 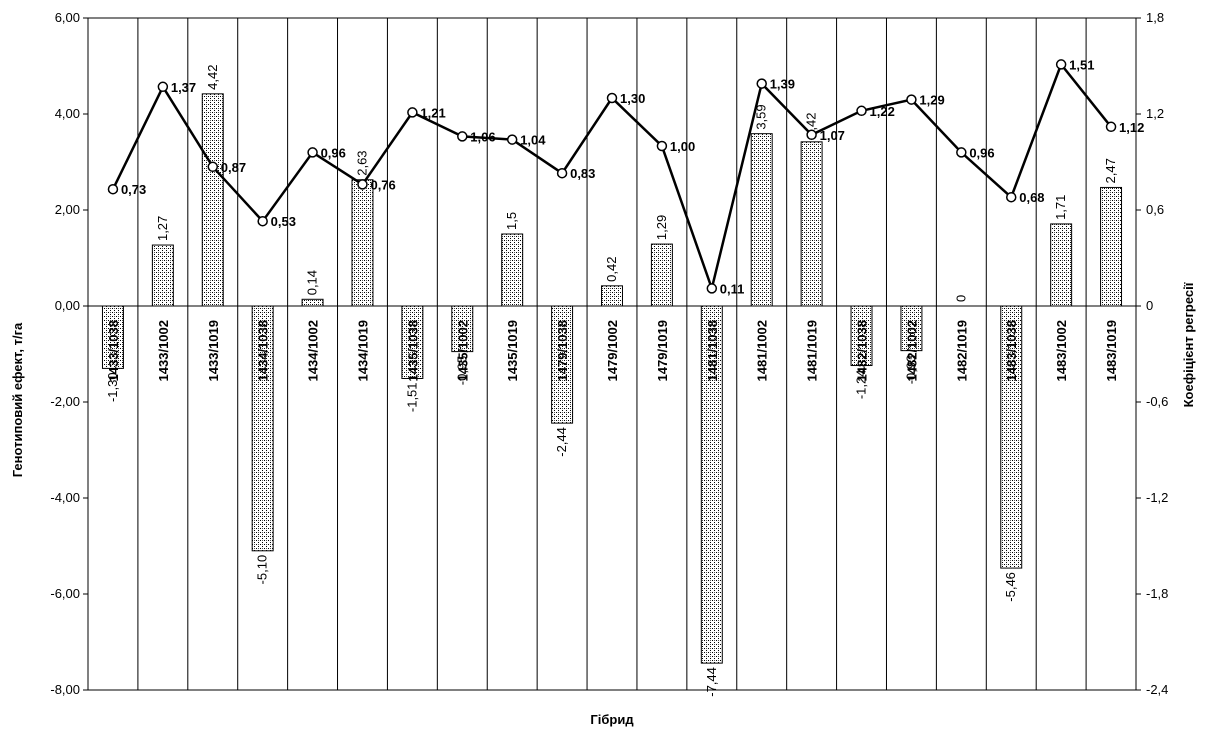 I want to click on bar-value-label: -2,44, so click(x=561, y=442).